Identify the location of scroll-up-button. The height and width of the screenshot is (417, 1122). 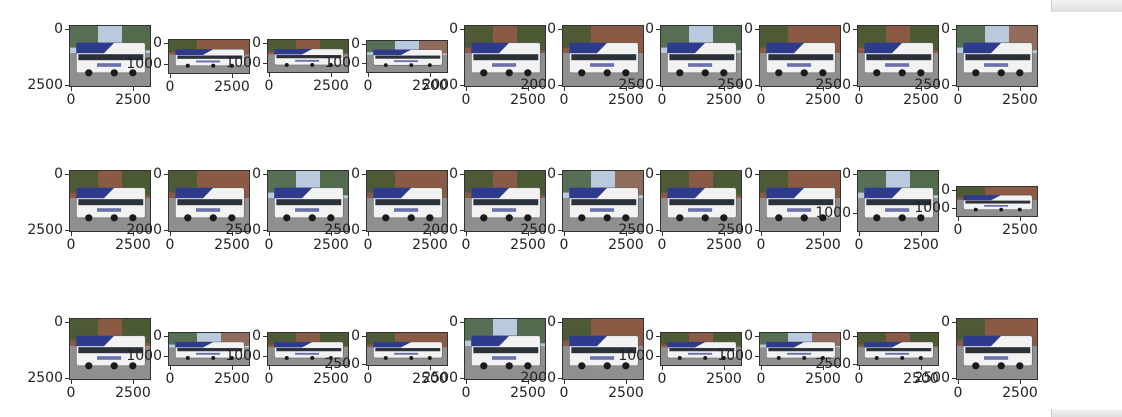
(1086, 6).